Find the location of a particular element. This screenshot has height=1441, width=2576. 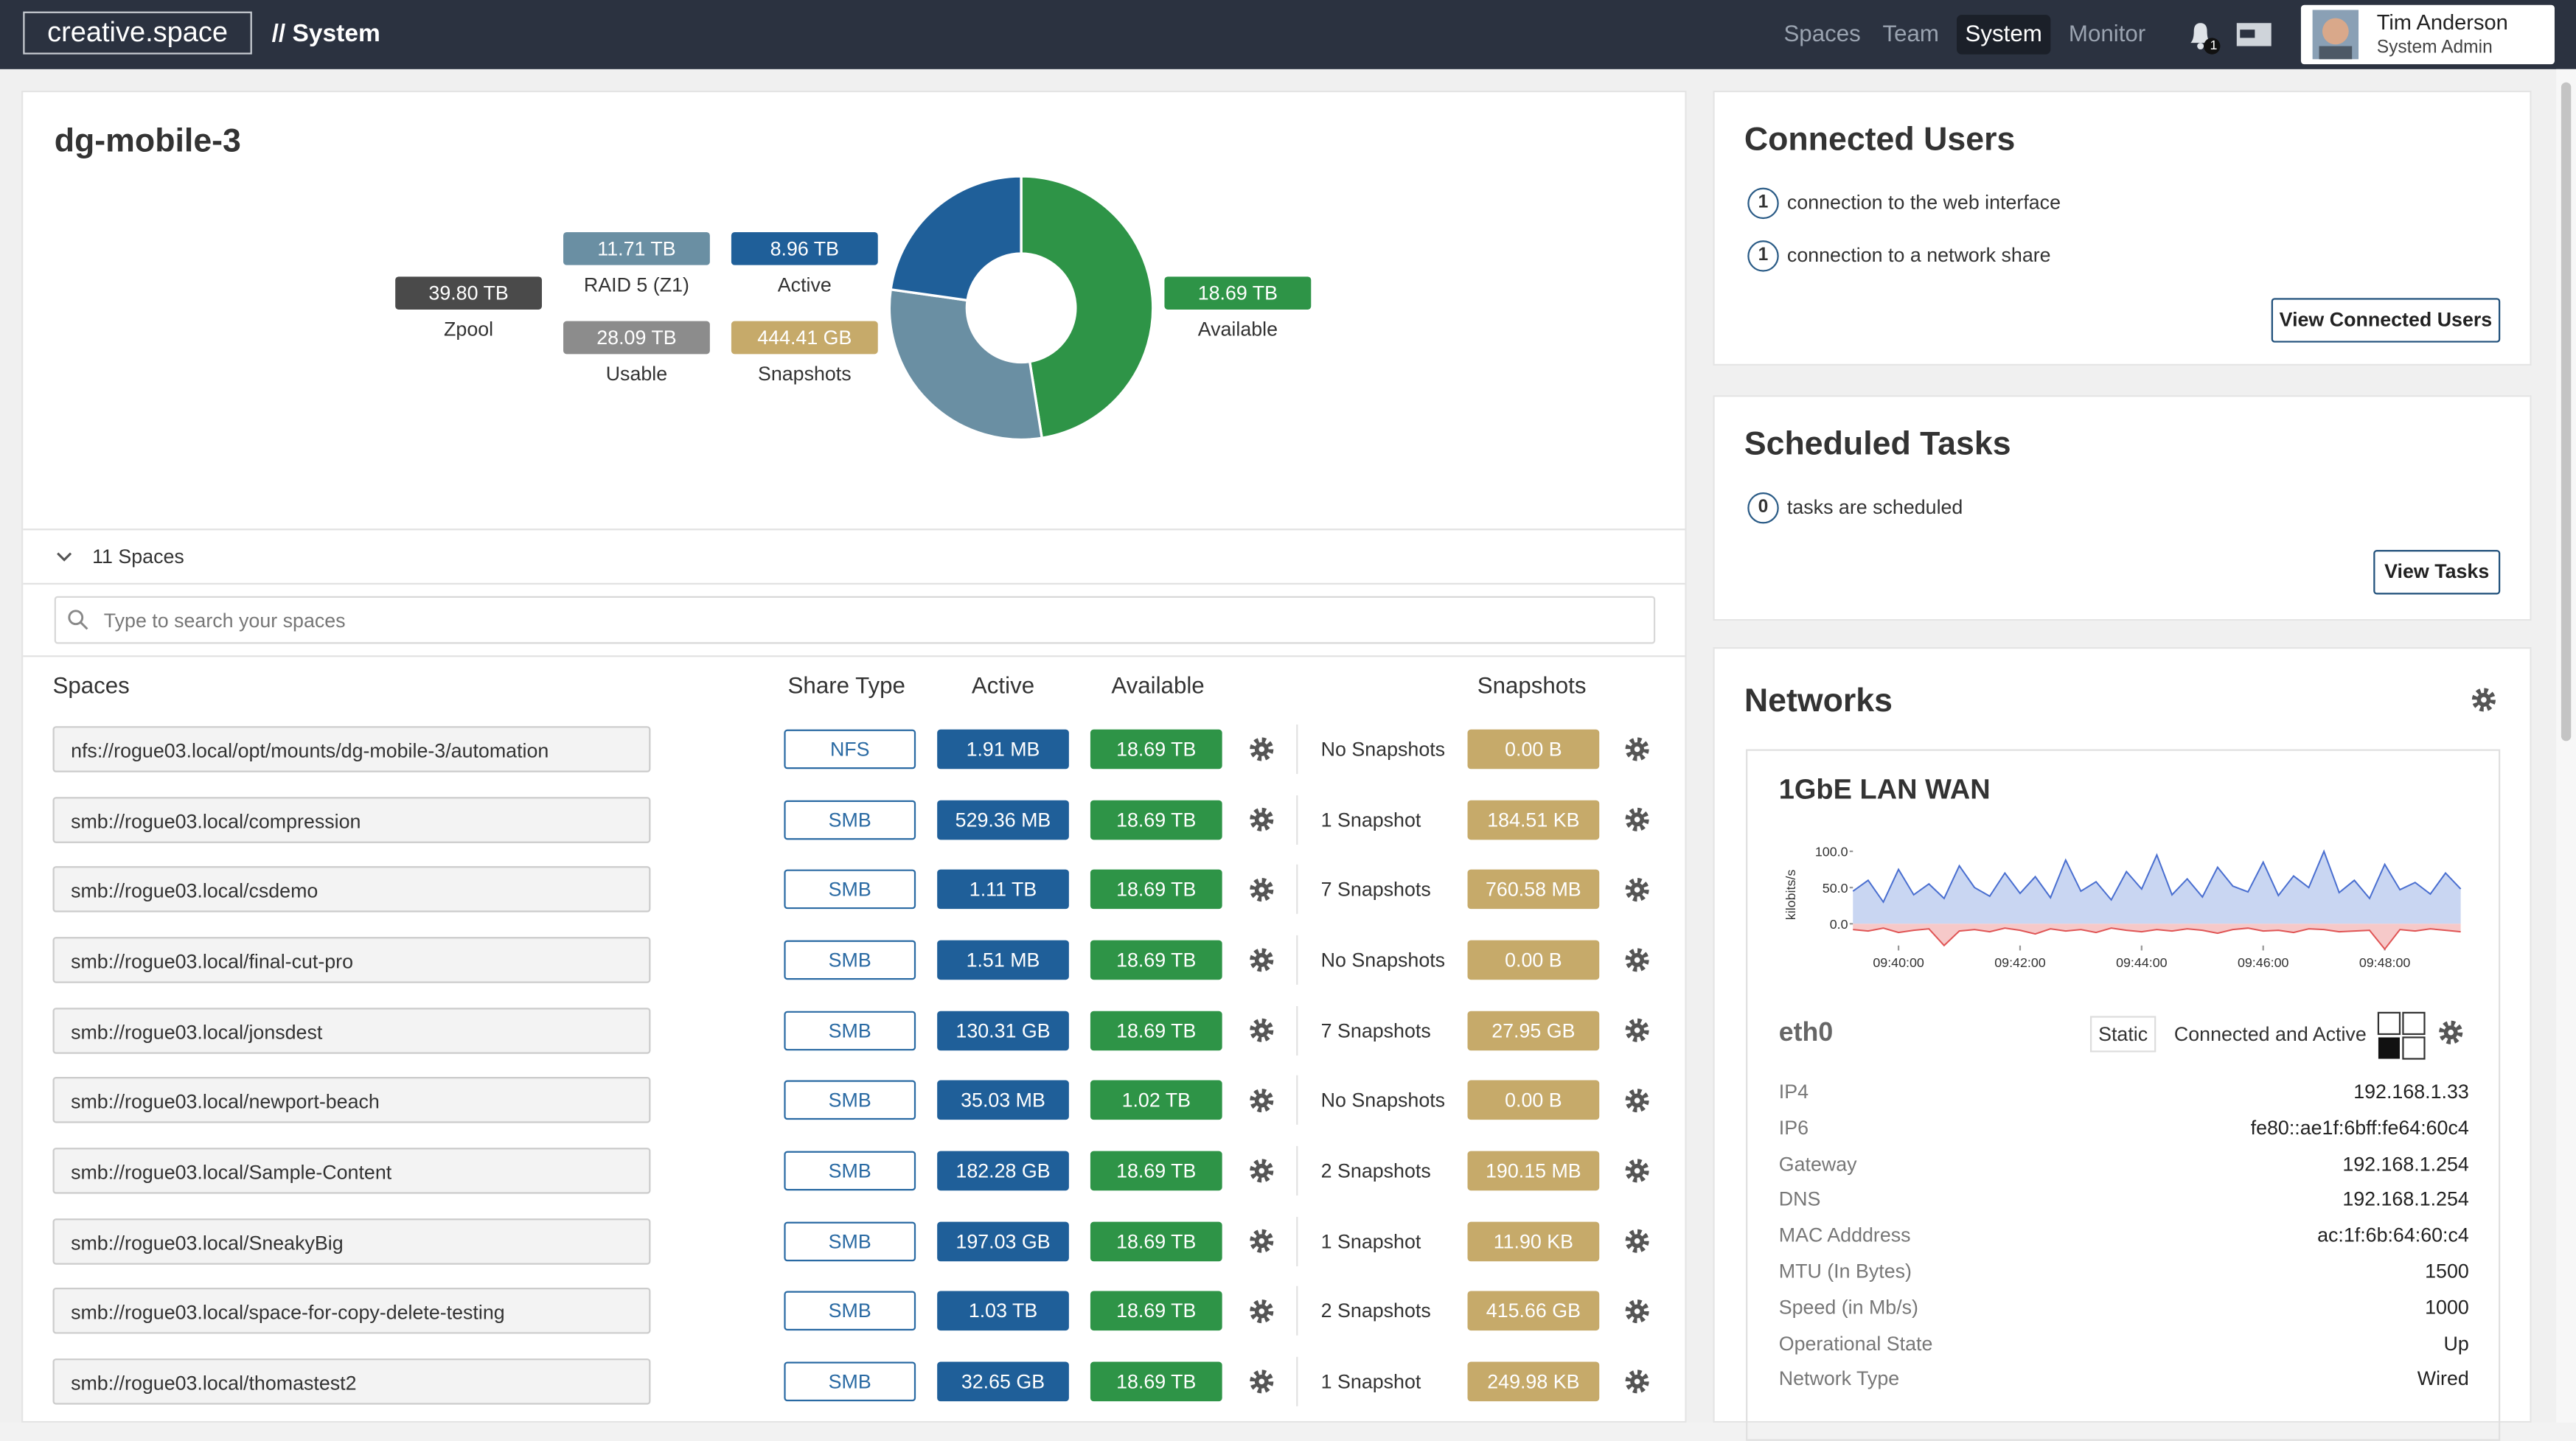

stat-badge: 8.96 TB is located at coordinates (805, 248).